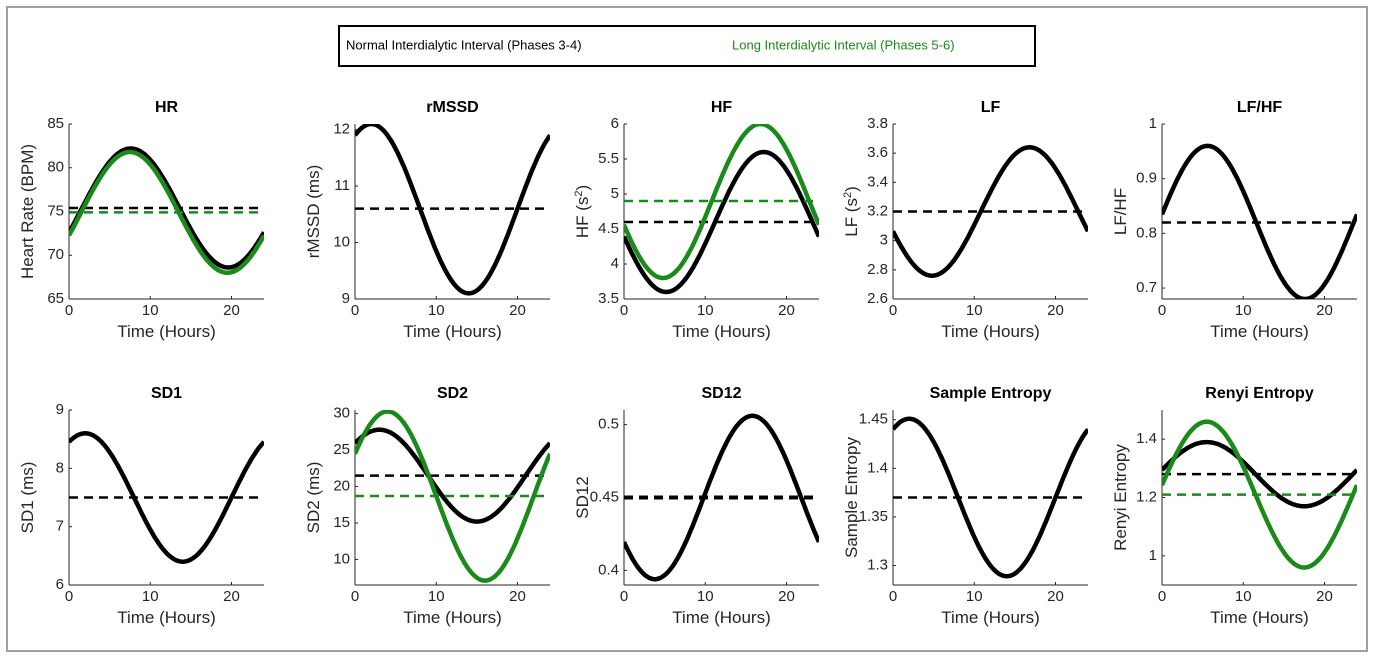  Describe the element at coordinates (1146, 178) in the screenshot. I see `y-tick-label: 0.9` at that location.